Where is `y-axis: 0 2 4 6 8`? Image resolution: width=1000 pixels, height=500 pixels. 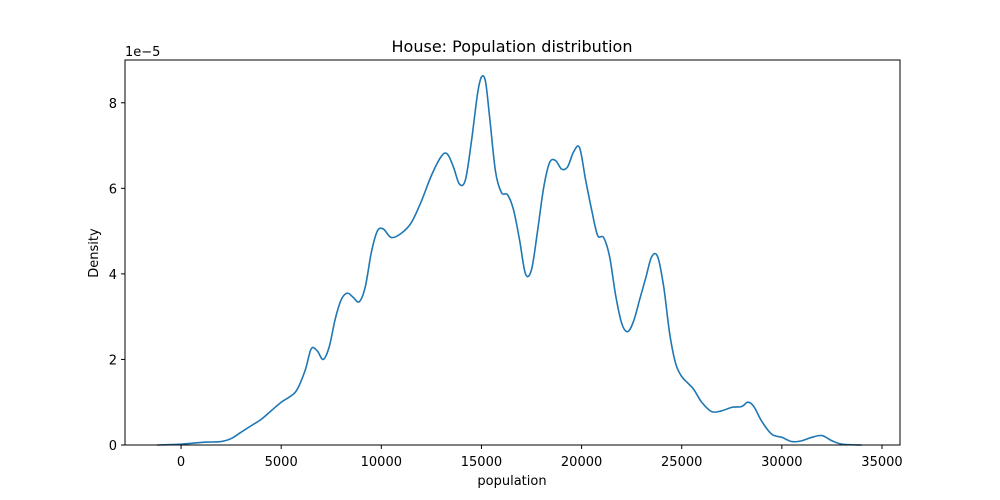
y-axis: 0 2 4 6 8 is located at coordinates (117, 275).